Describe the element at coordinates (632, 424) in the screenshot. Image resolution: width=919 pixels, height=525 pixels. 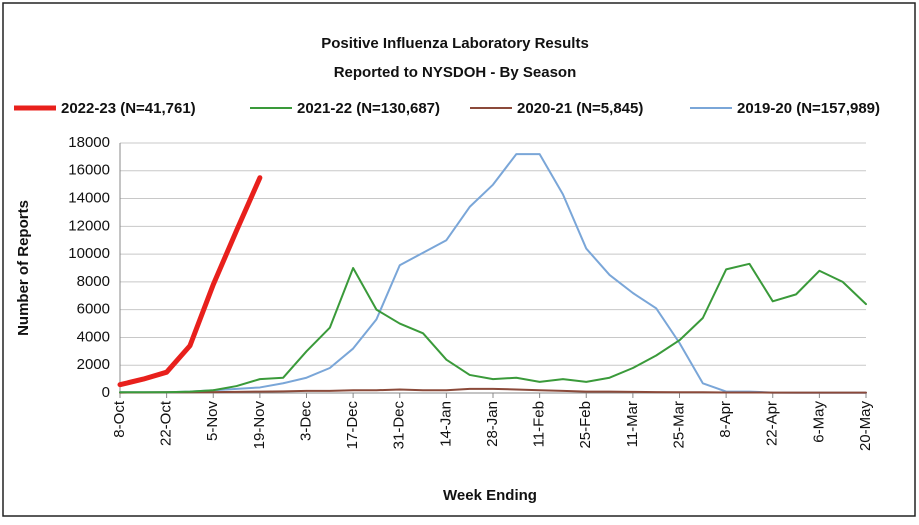
I see `x-tick-label: 11-Mar` at that location.